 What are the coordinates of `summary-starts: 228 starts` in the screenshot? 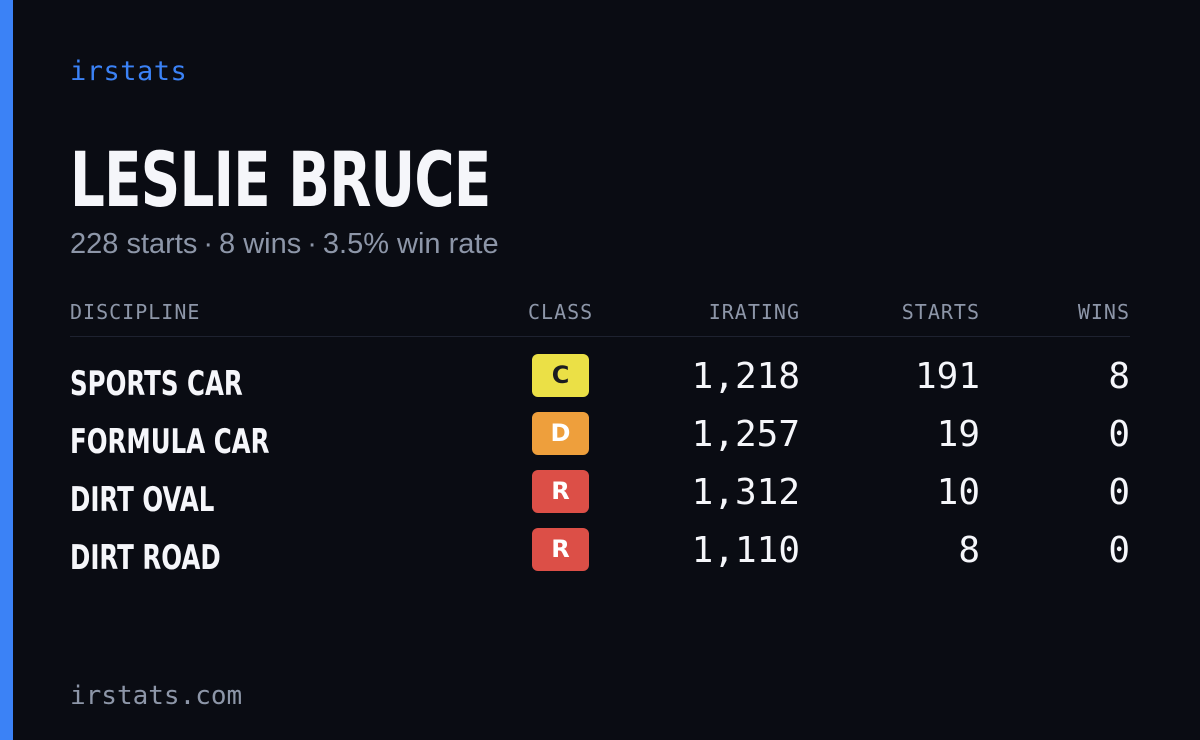 It's located at (134, 244).